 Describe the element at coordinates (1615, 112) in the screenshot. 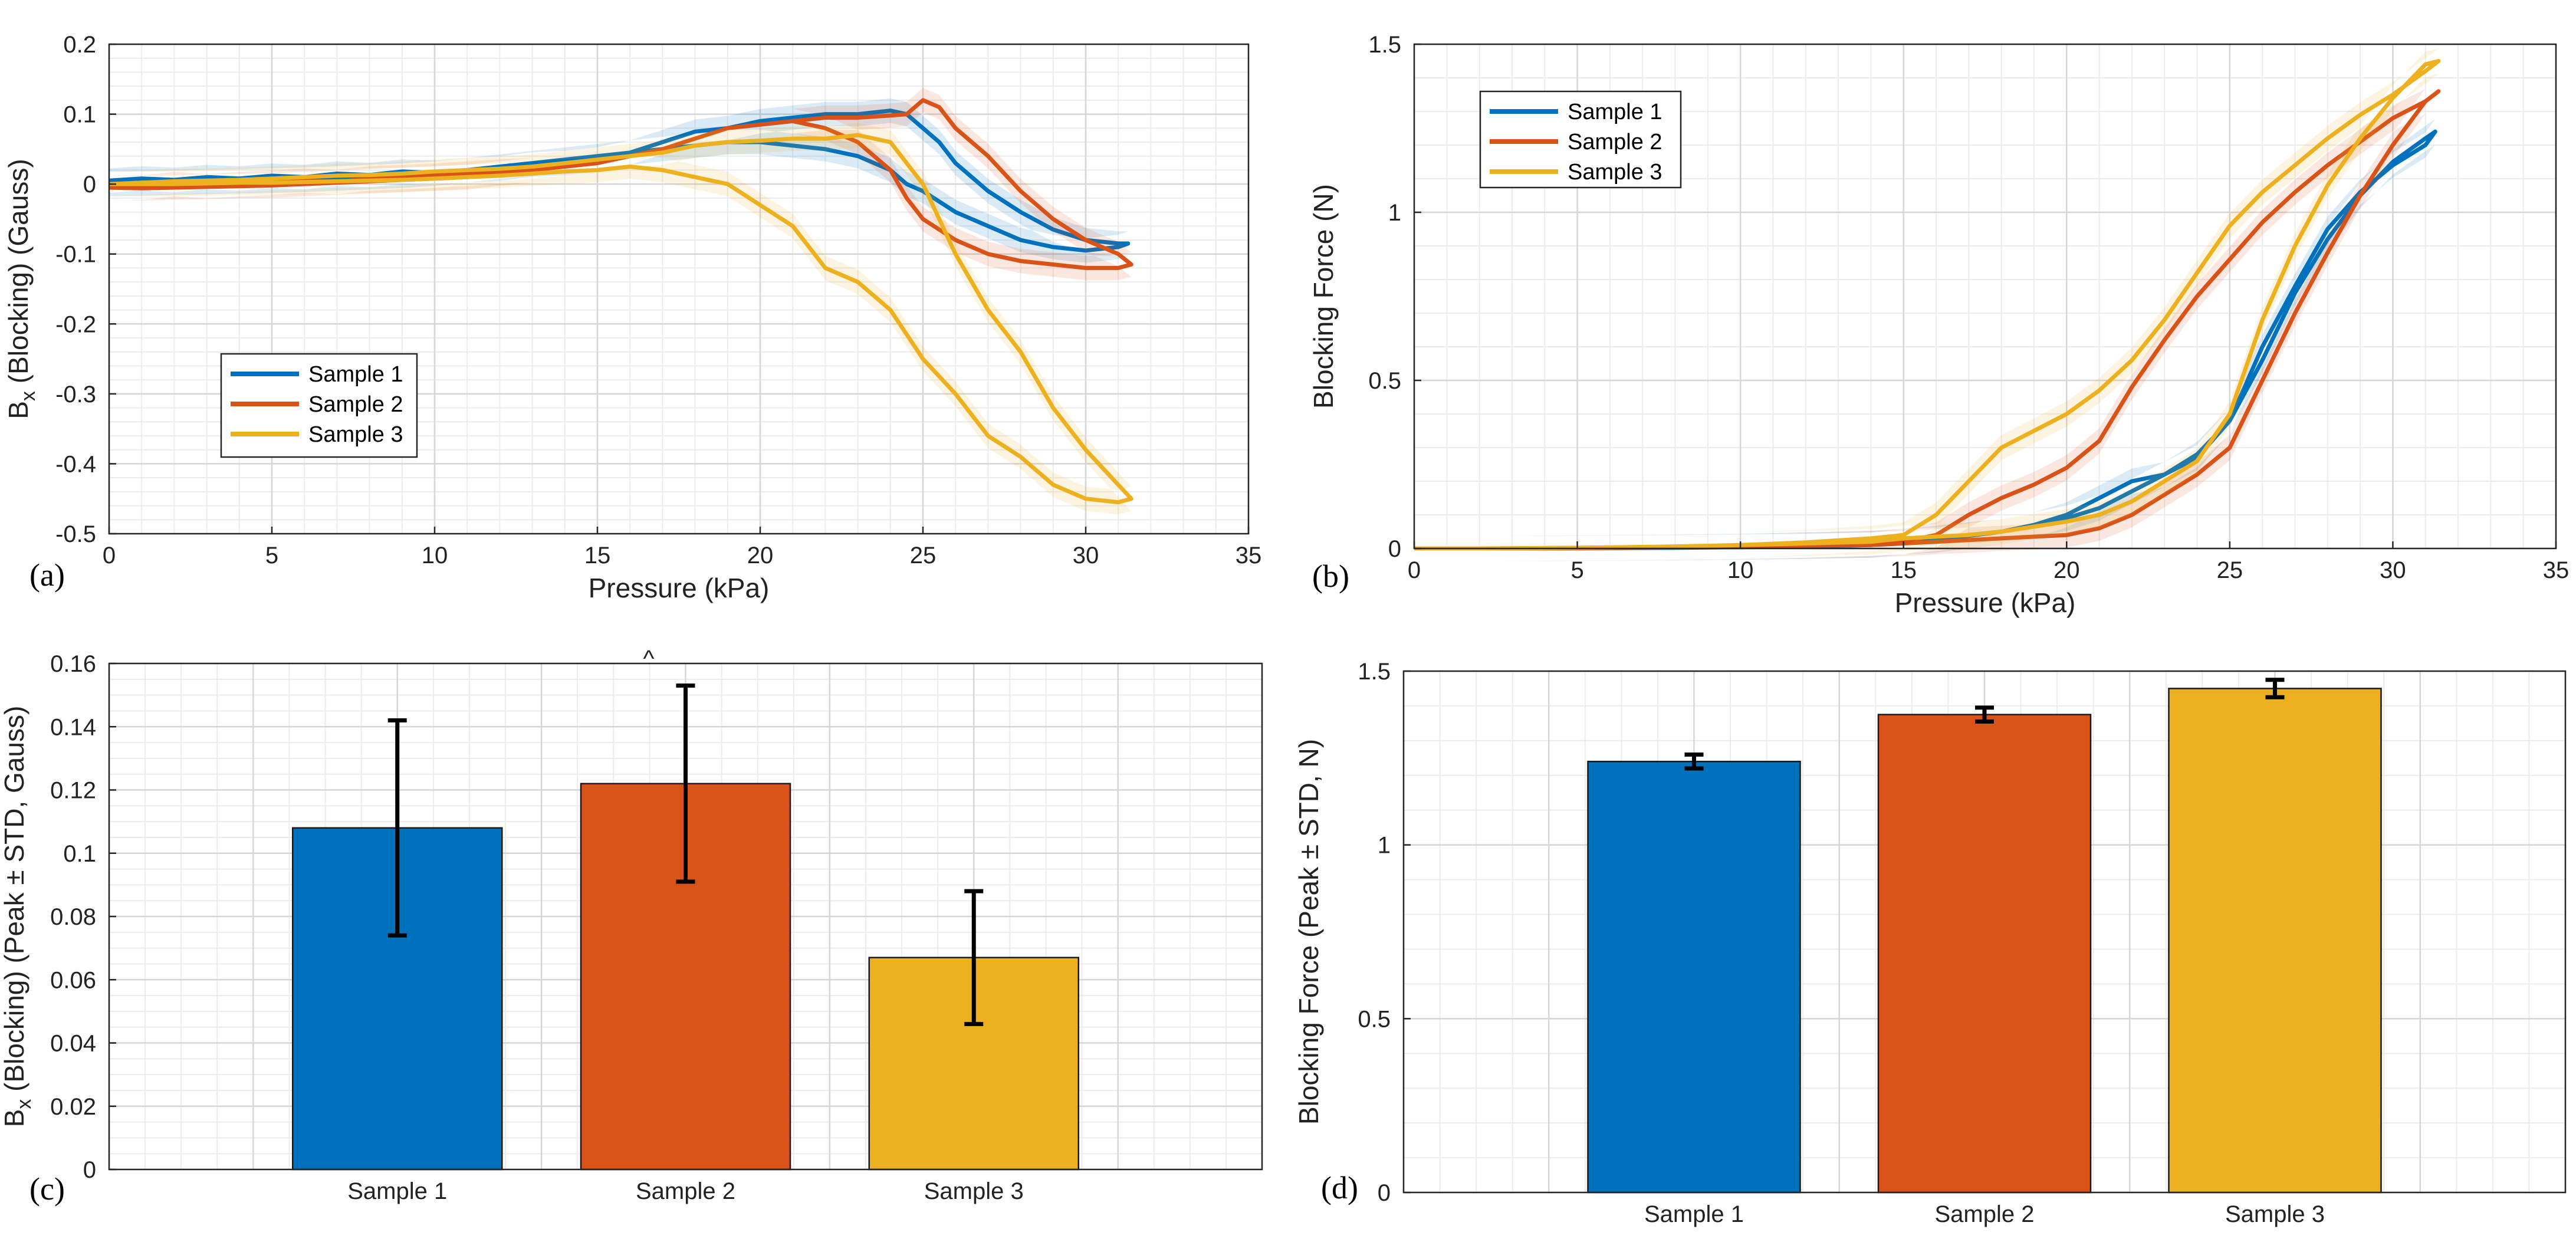

I see `panel-b-legend-label-1: Sample 1` at that location.